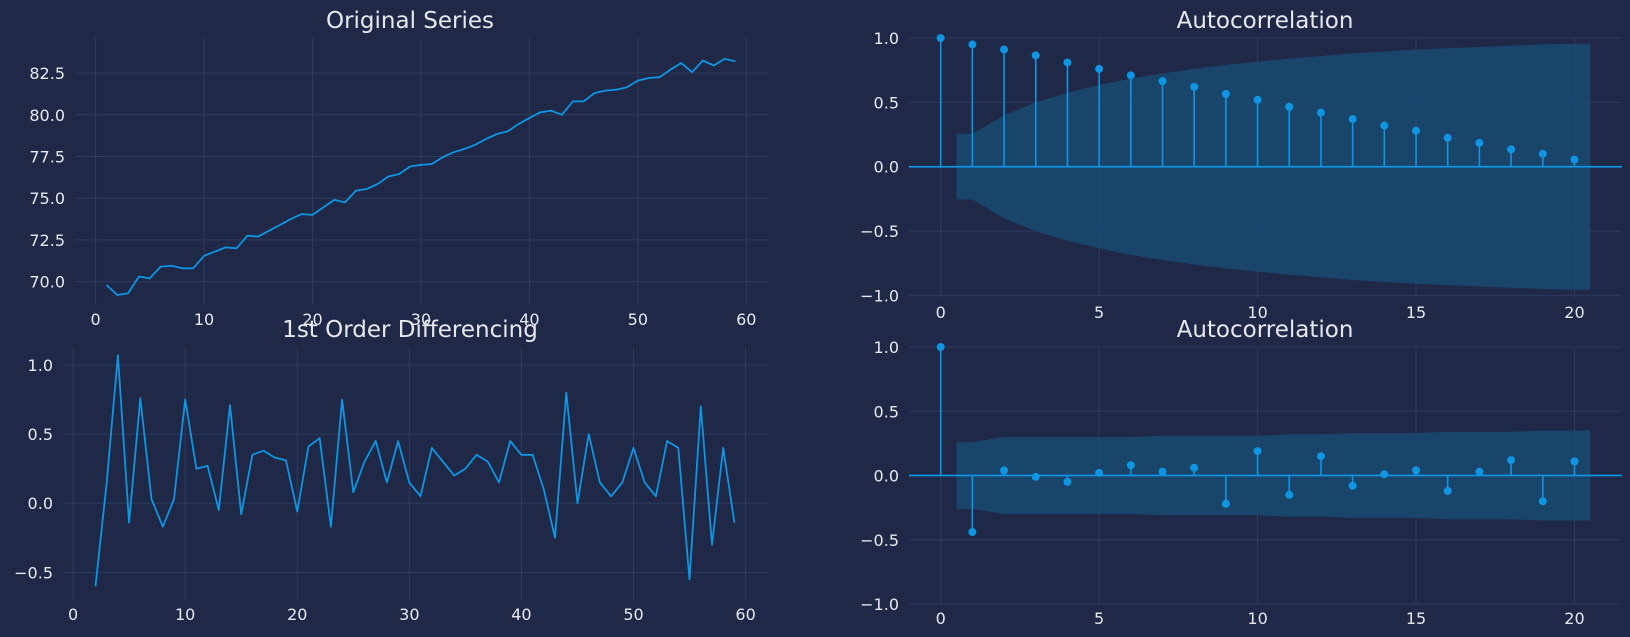 This screenshot has height=637, width=1630. What do you see at coordinates (410, 330) in the screenshot?
I see `chart-title: 1st Order Differencing` at bounding box center [410, 330].